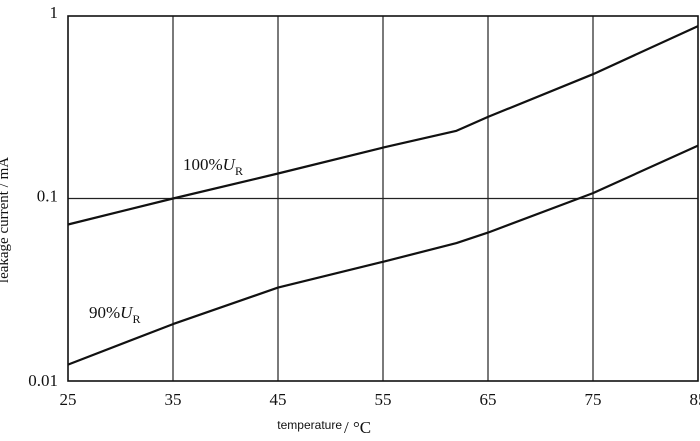  What do you see at coordinates (68, 399) in the screenshot?
I see `x-tick-label: 25` at bounding box center [68, 399].